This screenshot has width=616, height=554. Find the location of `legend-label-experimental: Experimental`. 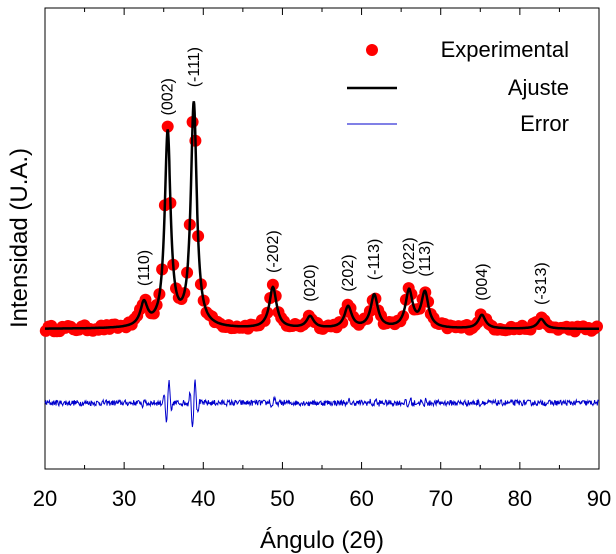

legend-label-experimental: Experimental is located at coordinates (505, 49).